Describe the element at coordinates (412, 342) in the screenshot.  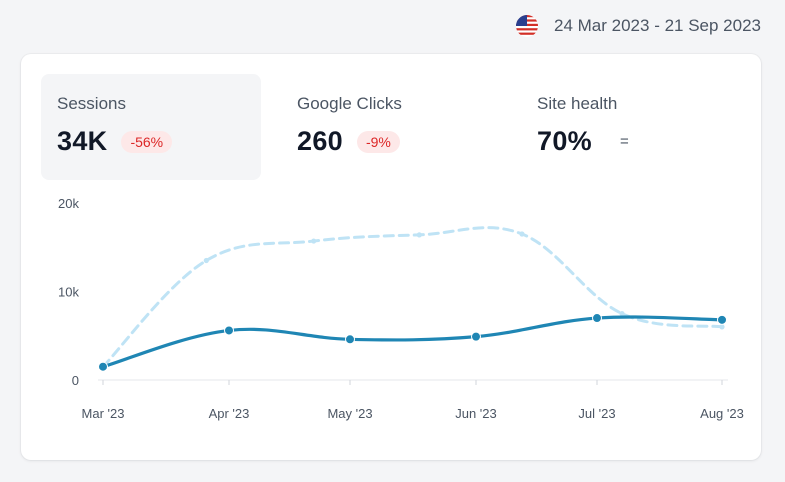
I see `primary-series-line` at that location.